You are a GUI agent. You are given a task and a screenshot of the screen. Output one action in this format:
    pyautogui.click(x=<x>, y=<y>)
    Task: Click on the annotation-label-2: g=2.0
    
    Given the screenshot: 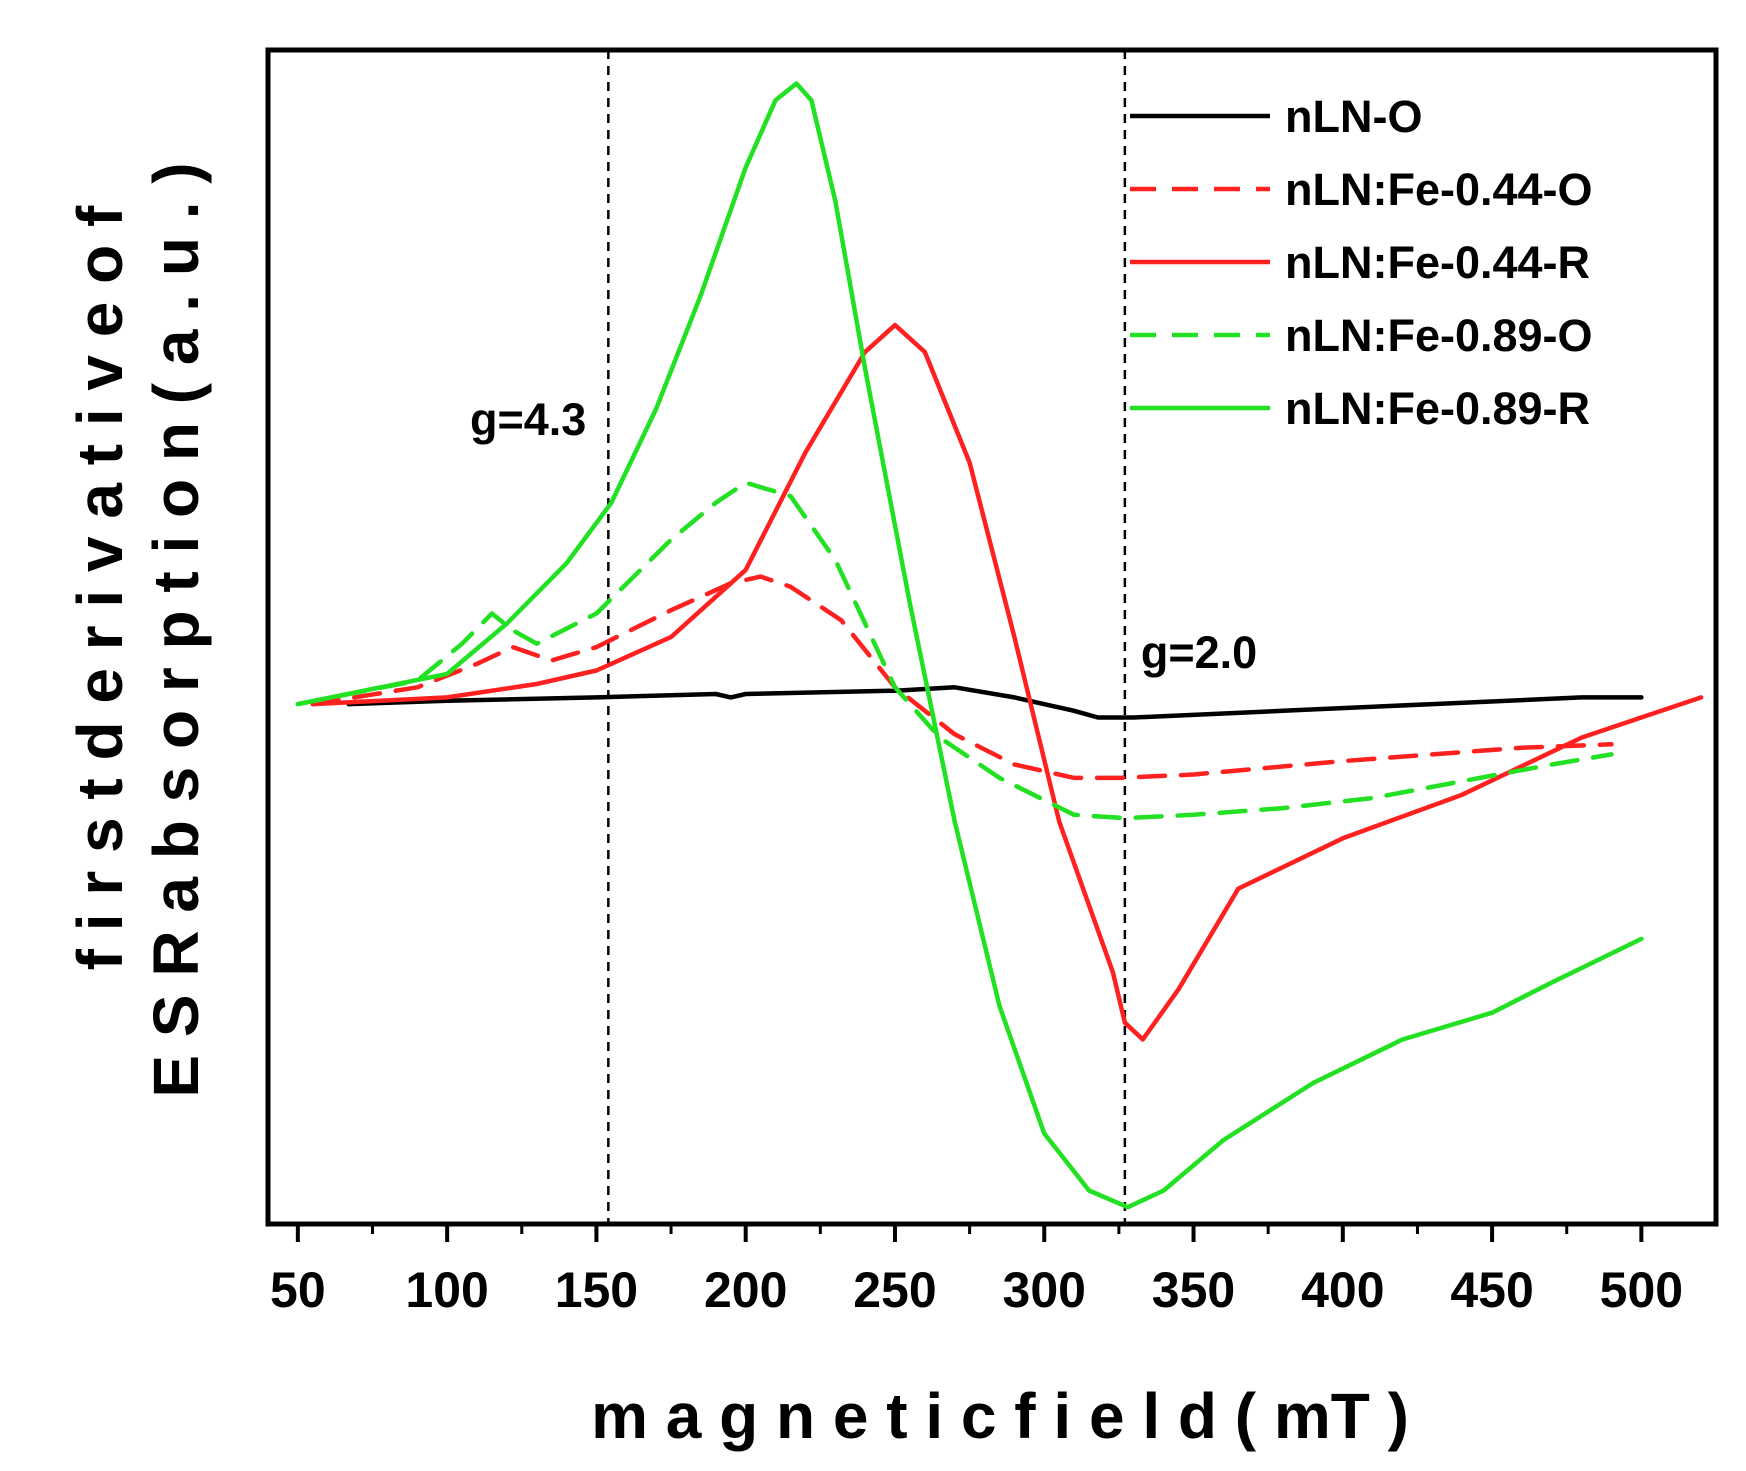 What is the action you would take?
    pyautogui.click(x=1199, y=652)
    